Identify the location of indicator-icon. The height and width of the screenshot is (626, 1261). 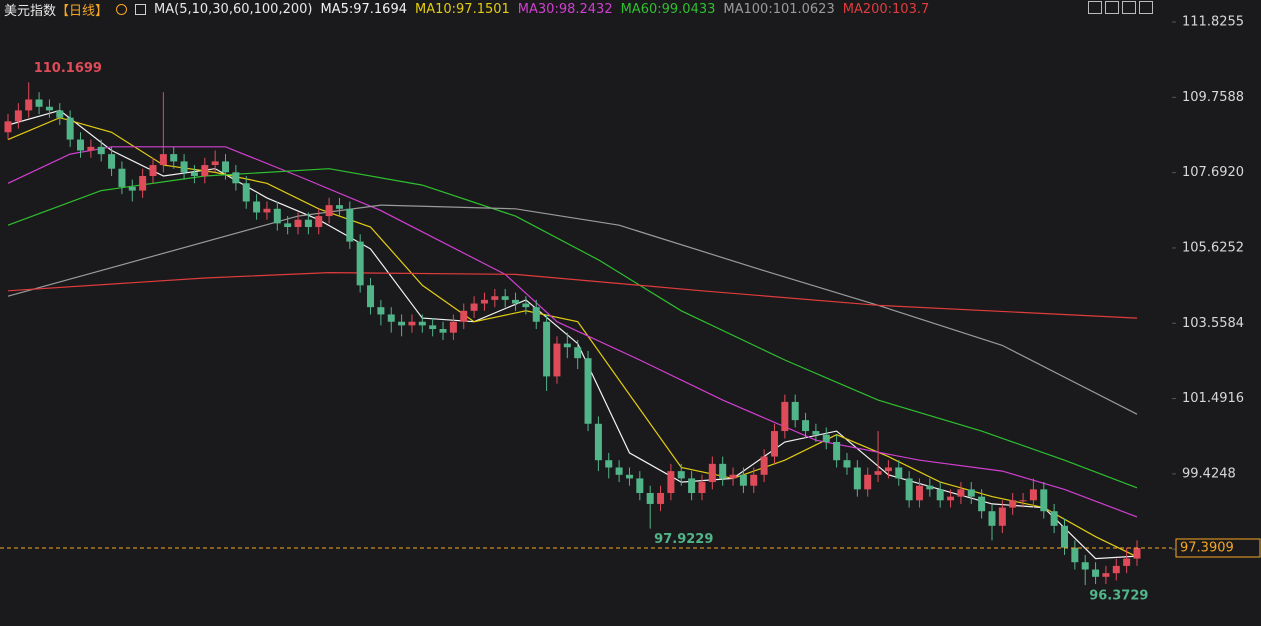
(141, 9).